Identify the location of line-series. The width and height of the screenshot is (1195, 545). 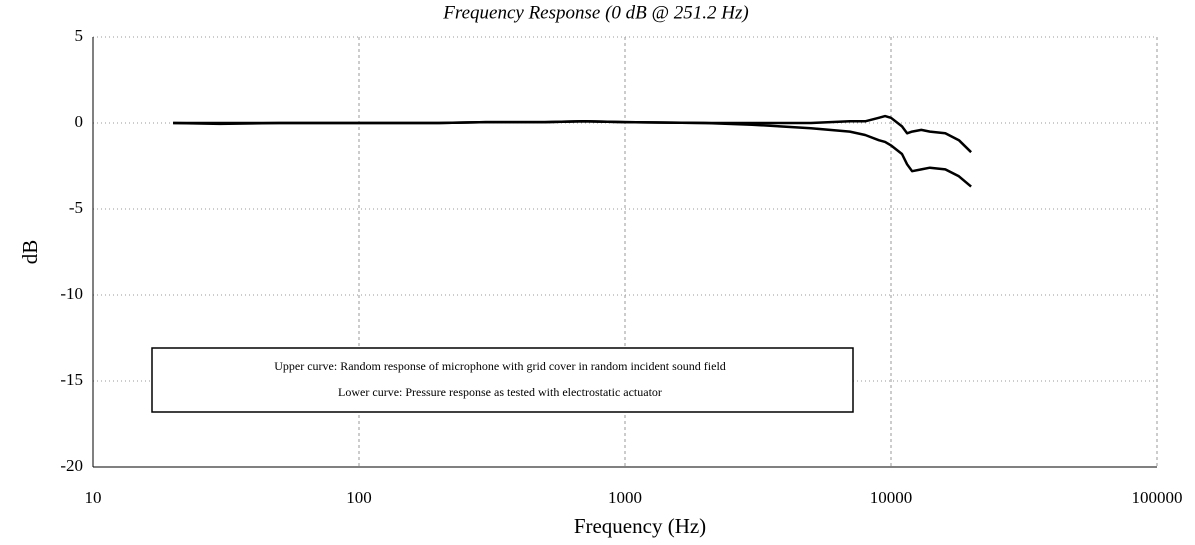
(572, 154).